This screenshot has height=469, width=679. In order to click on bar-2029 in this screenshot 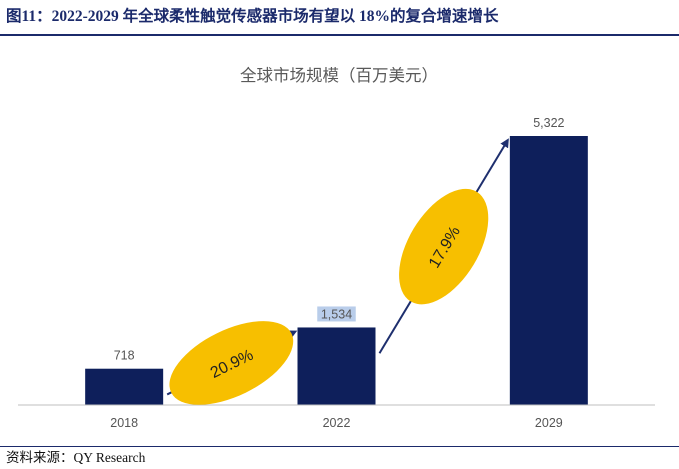, I will do `click(548, 270)`.